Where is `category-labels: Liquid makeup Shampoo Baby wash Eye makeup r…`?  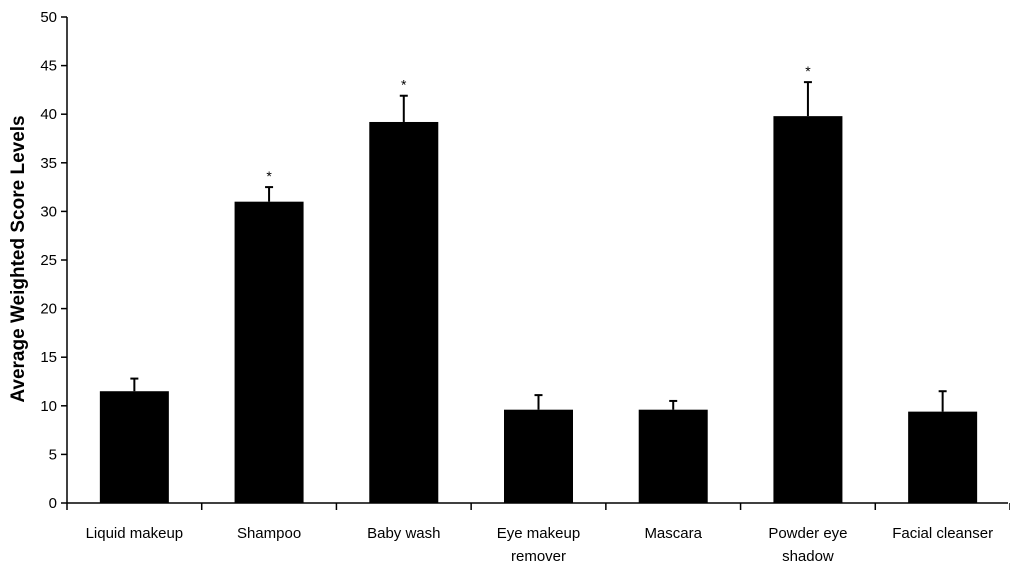
category-labels: Liquid makeup Shampoo Baby wash Eye makeup r… is located at coordinates (540, 545).